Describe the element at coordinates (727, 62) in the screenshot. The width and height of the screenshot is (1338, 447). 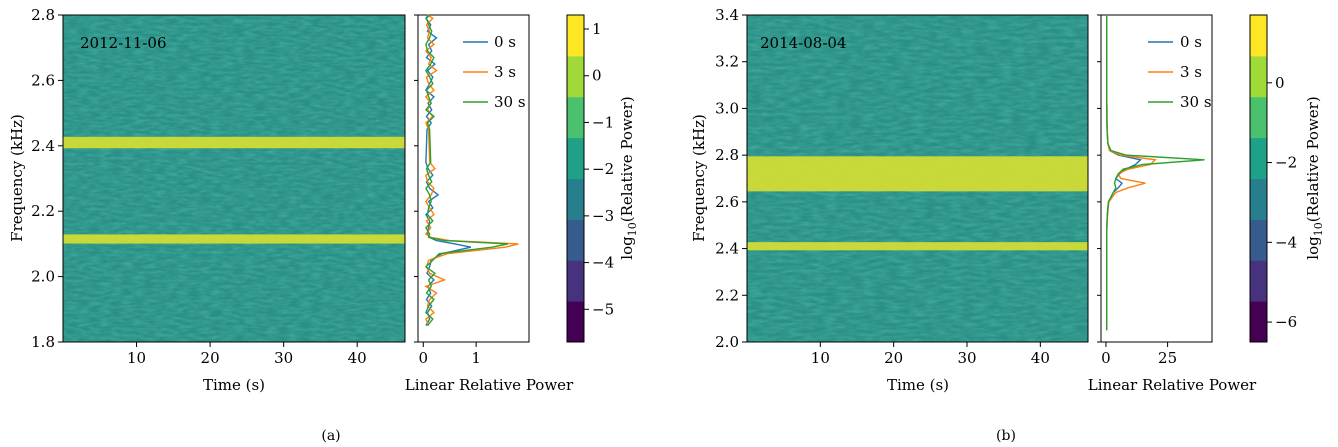
I see `ytick-label-b-6: 3.2` at that location.